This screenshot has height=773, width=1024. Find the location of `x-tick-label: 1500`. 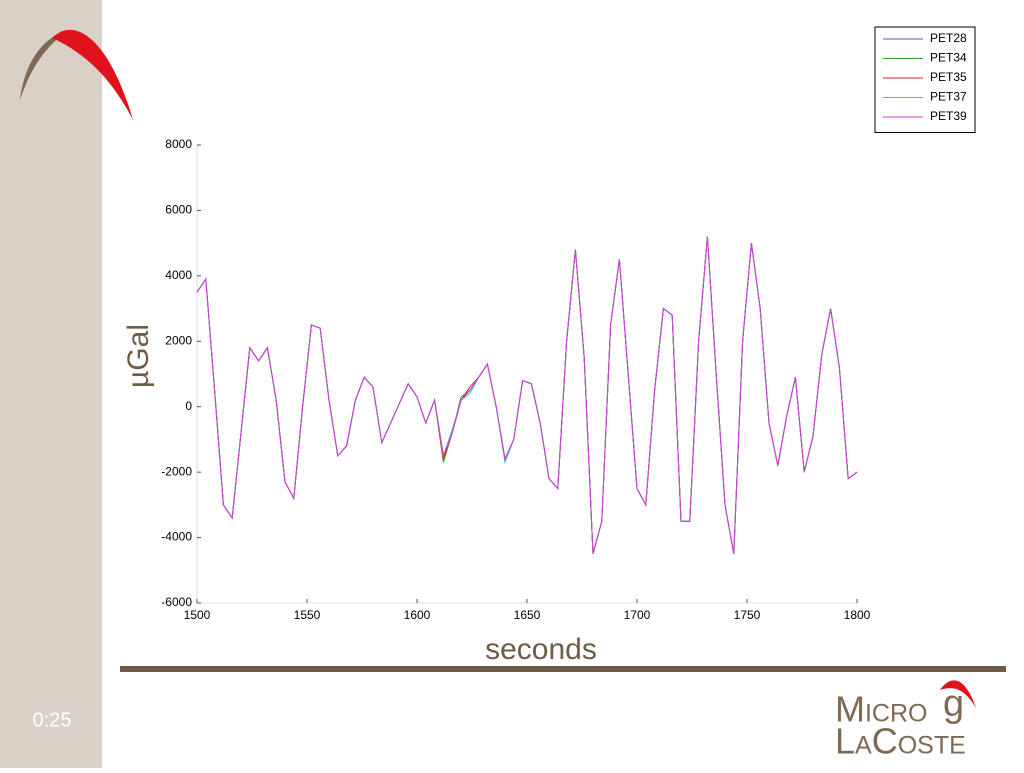

x-tick-label: 1500 is located at coordinates (197, 615).